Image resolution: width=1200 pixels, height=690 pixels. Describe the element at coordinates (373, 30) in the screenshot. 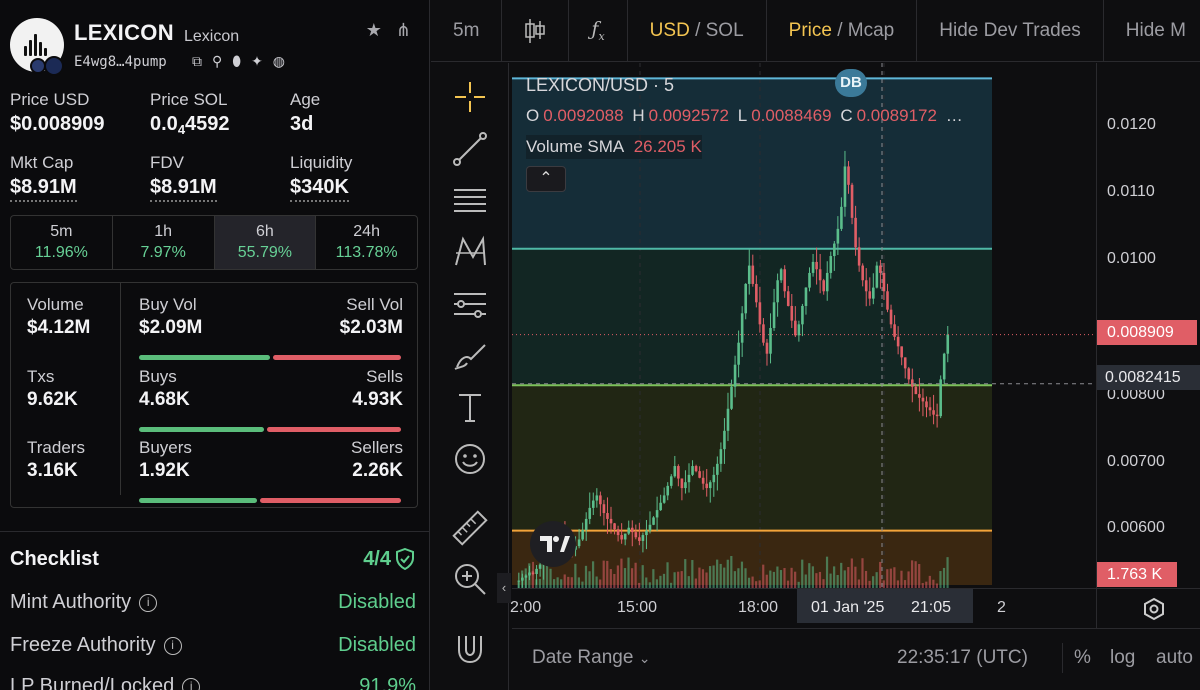

I see `star-icon: ★` at that location.